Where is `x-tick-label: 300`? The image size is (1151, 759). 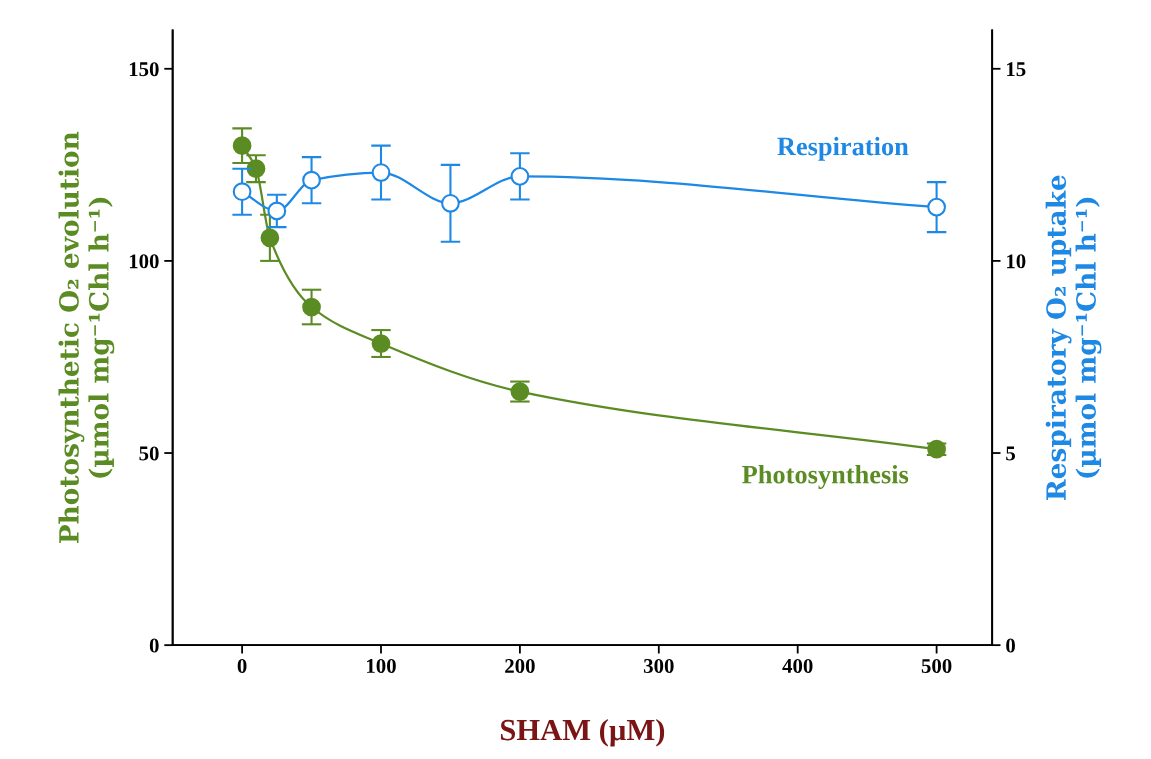
x-tick-label: 300 is located at coordinates (658, 666).